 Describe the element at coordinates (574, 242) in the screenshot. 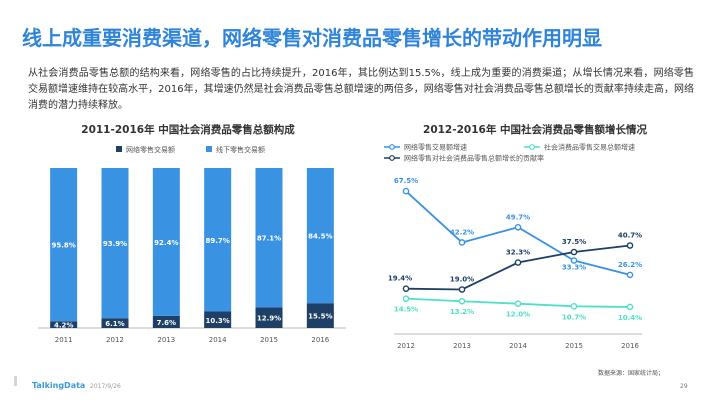

I see `data-label: 37.5%` at that location.